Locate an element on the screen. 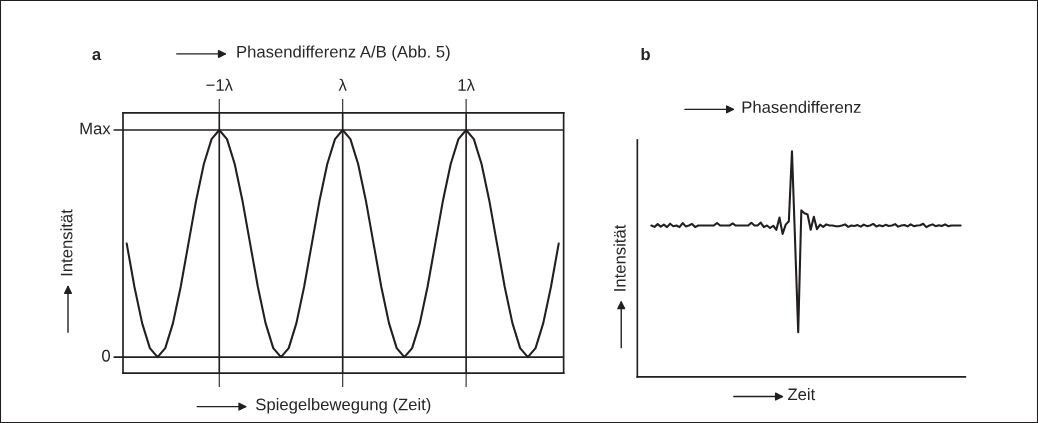 This screenshot has height=423, width=1038. chart-subtitle: Phasendifferenz A/B (Abb. 5) is located at coordinates (343, 53).